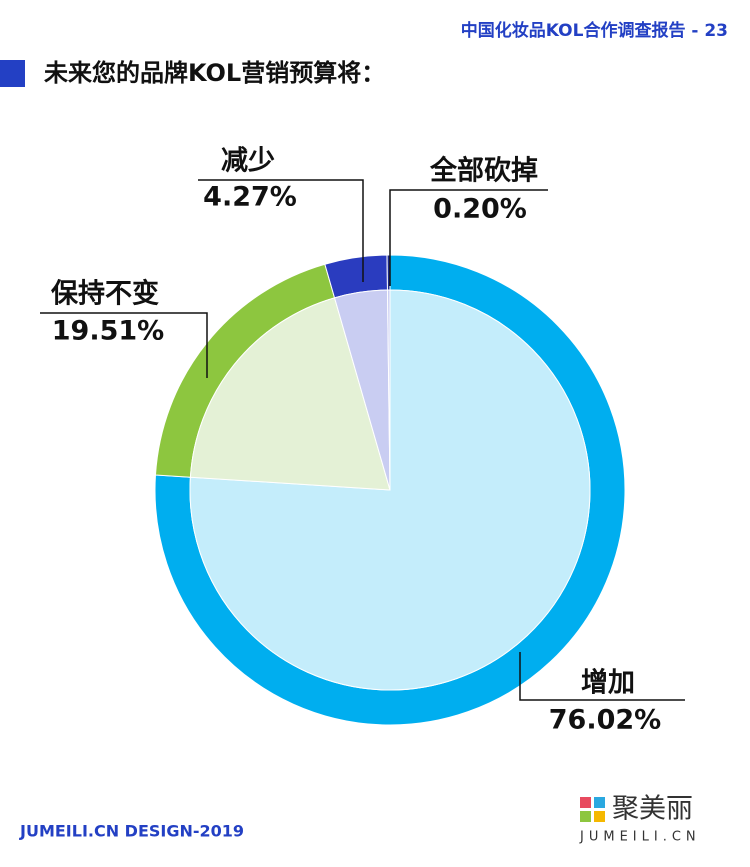 The image size is (750, 867). Describe the element at coordinates (12, 73) in the screenshot. I see `title-bar` at that location.